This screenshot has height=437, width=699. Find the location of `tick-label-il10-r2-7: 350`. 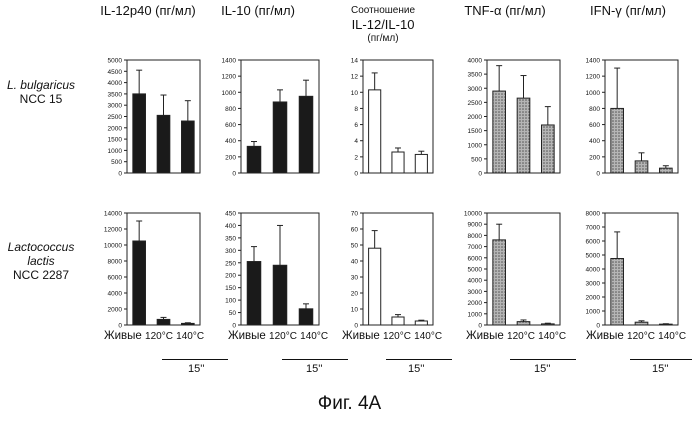

tick-label-il10-r2-7: 350 is located at coordinates (230, 238).